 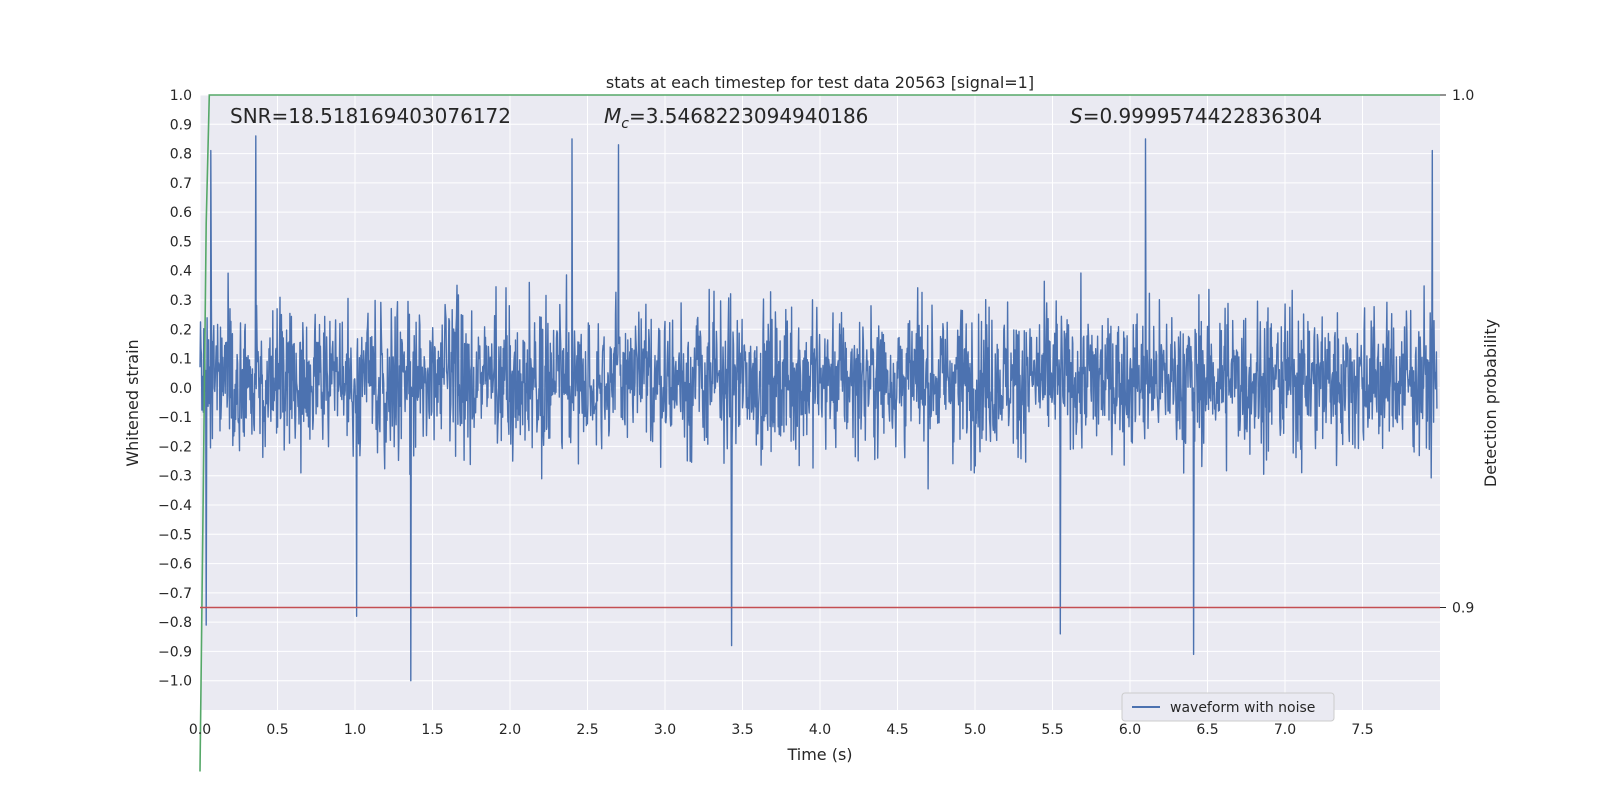 I want to click on x-tick-label: 4.0, so click(x=820, y=730).